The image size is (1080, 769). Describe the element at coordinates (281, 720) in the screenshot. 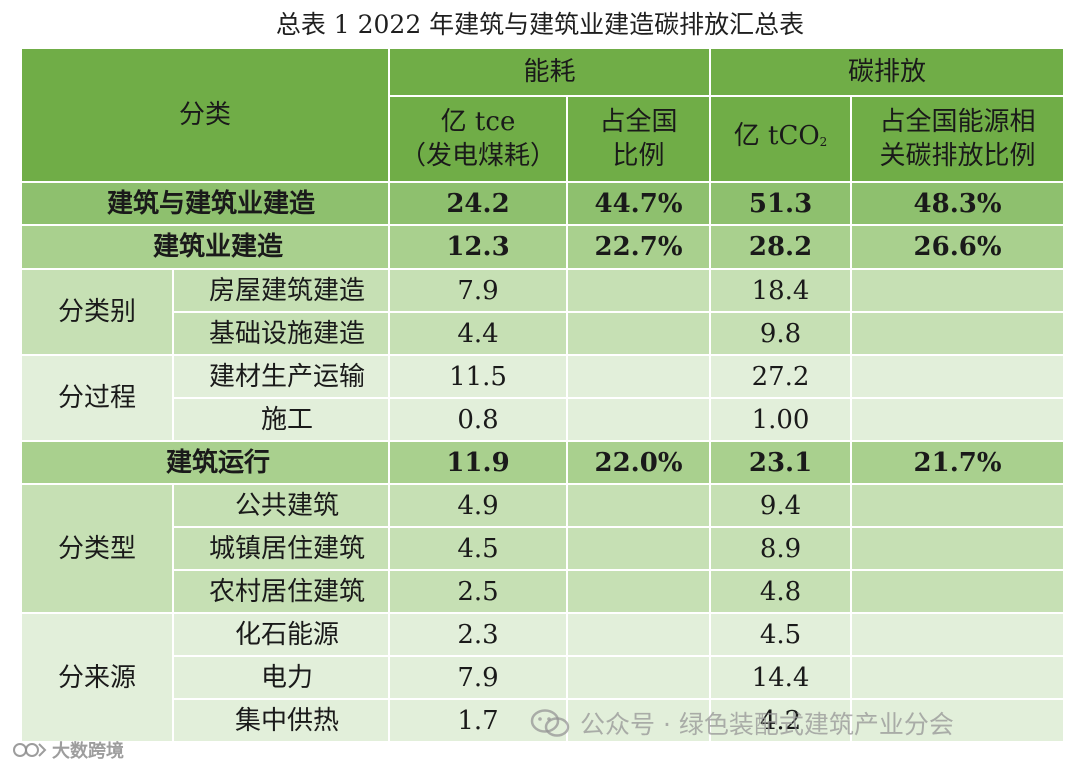

I see `row-label: 集中供热` at that location.